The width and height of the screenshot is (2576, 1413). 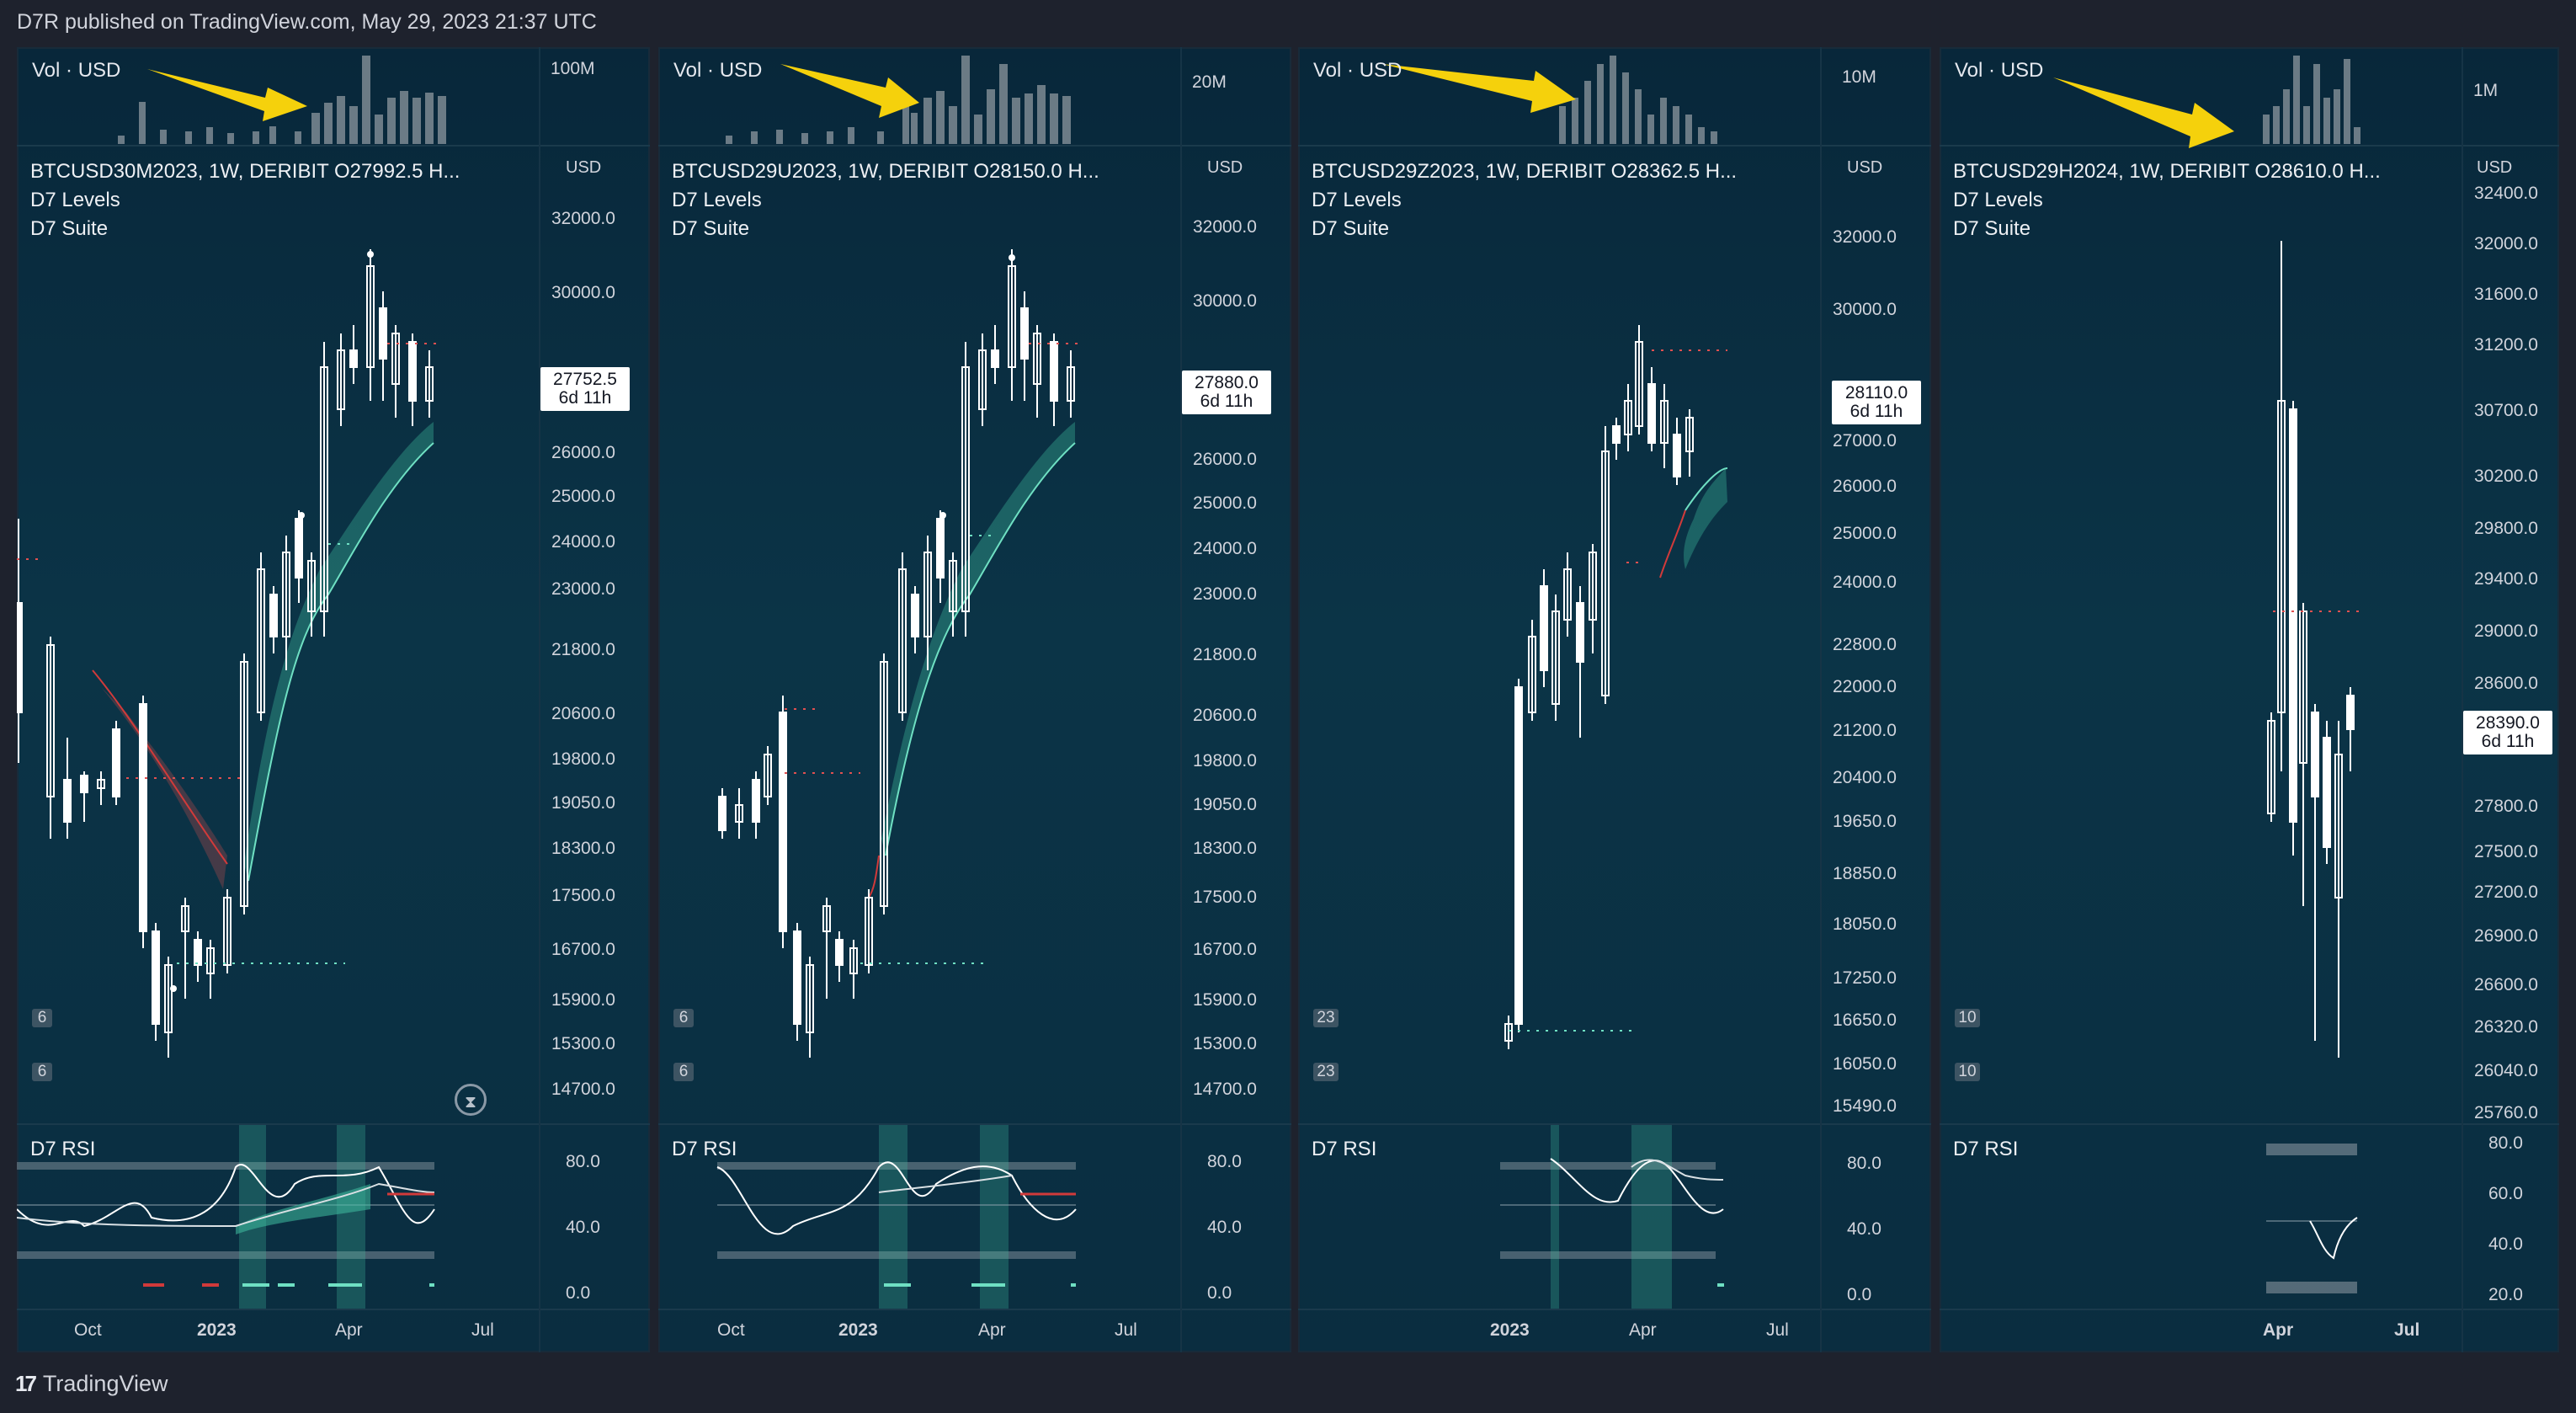 What do you see at coordinates (105, 1383) in the screenshot?
I see `brand-name: TradingView` at bounding box center [105, 1383].